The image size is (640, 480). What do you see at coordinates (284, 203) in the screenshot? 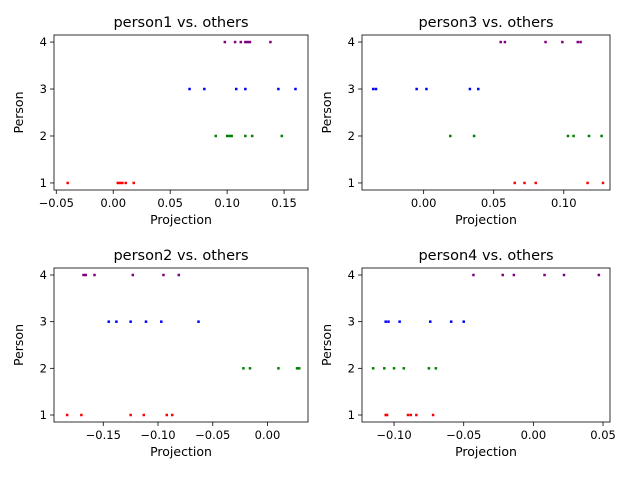
I see `x-tick-label: 0.15` at bounding box center [284, 203].